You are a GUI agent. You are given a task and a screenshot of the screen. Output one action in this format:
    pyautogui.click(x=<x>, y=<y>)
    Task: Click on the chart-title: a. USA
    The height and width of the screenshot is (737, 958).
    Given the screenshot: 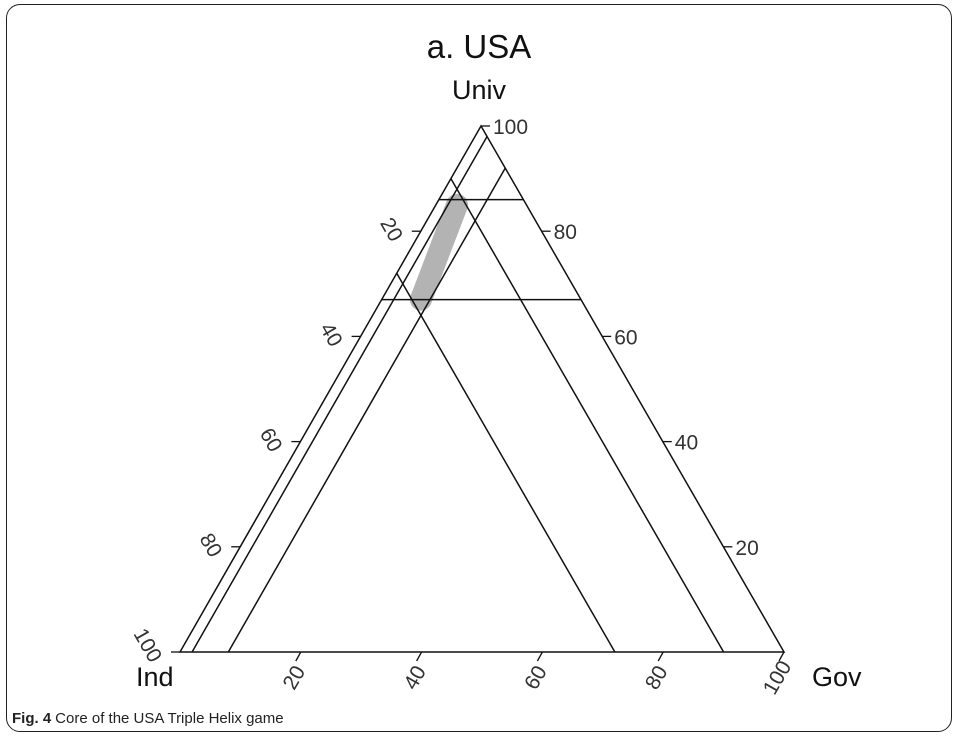 What is the action you would take?
    pyautogui.click(x=479, y=46)
    